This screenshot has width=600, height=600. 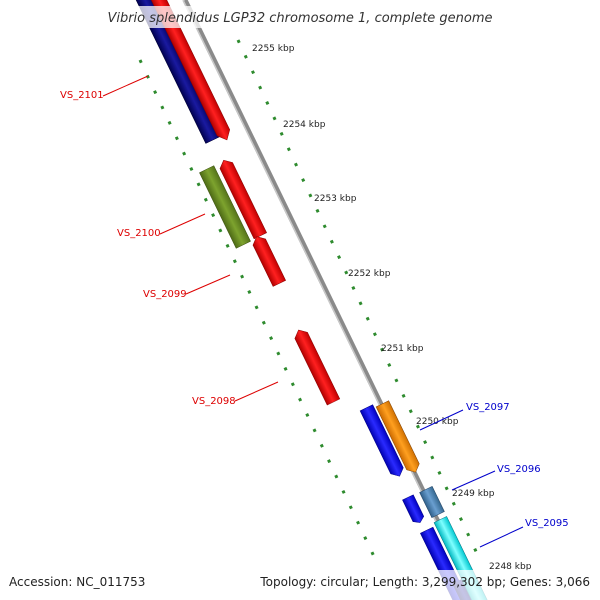 I want to click on gene-label-vs2098: VS_2098, so click(x=214, y=401).